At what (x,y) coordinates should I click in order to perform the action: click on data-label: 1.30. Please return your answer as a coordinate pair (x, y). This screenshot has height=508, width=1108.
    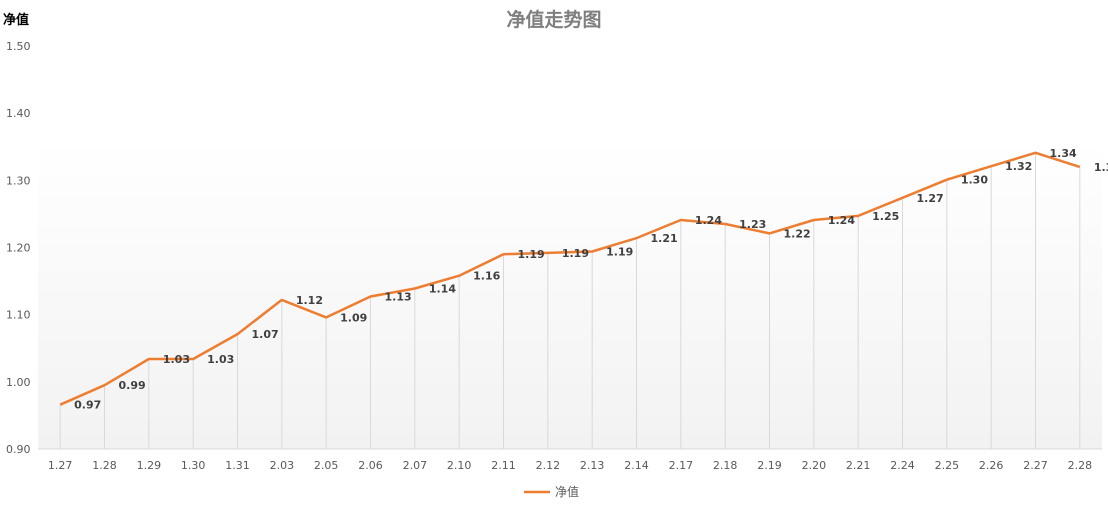
    Looking at the image, I should click on (974, 180).